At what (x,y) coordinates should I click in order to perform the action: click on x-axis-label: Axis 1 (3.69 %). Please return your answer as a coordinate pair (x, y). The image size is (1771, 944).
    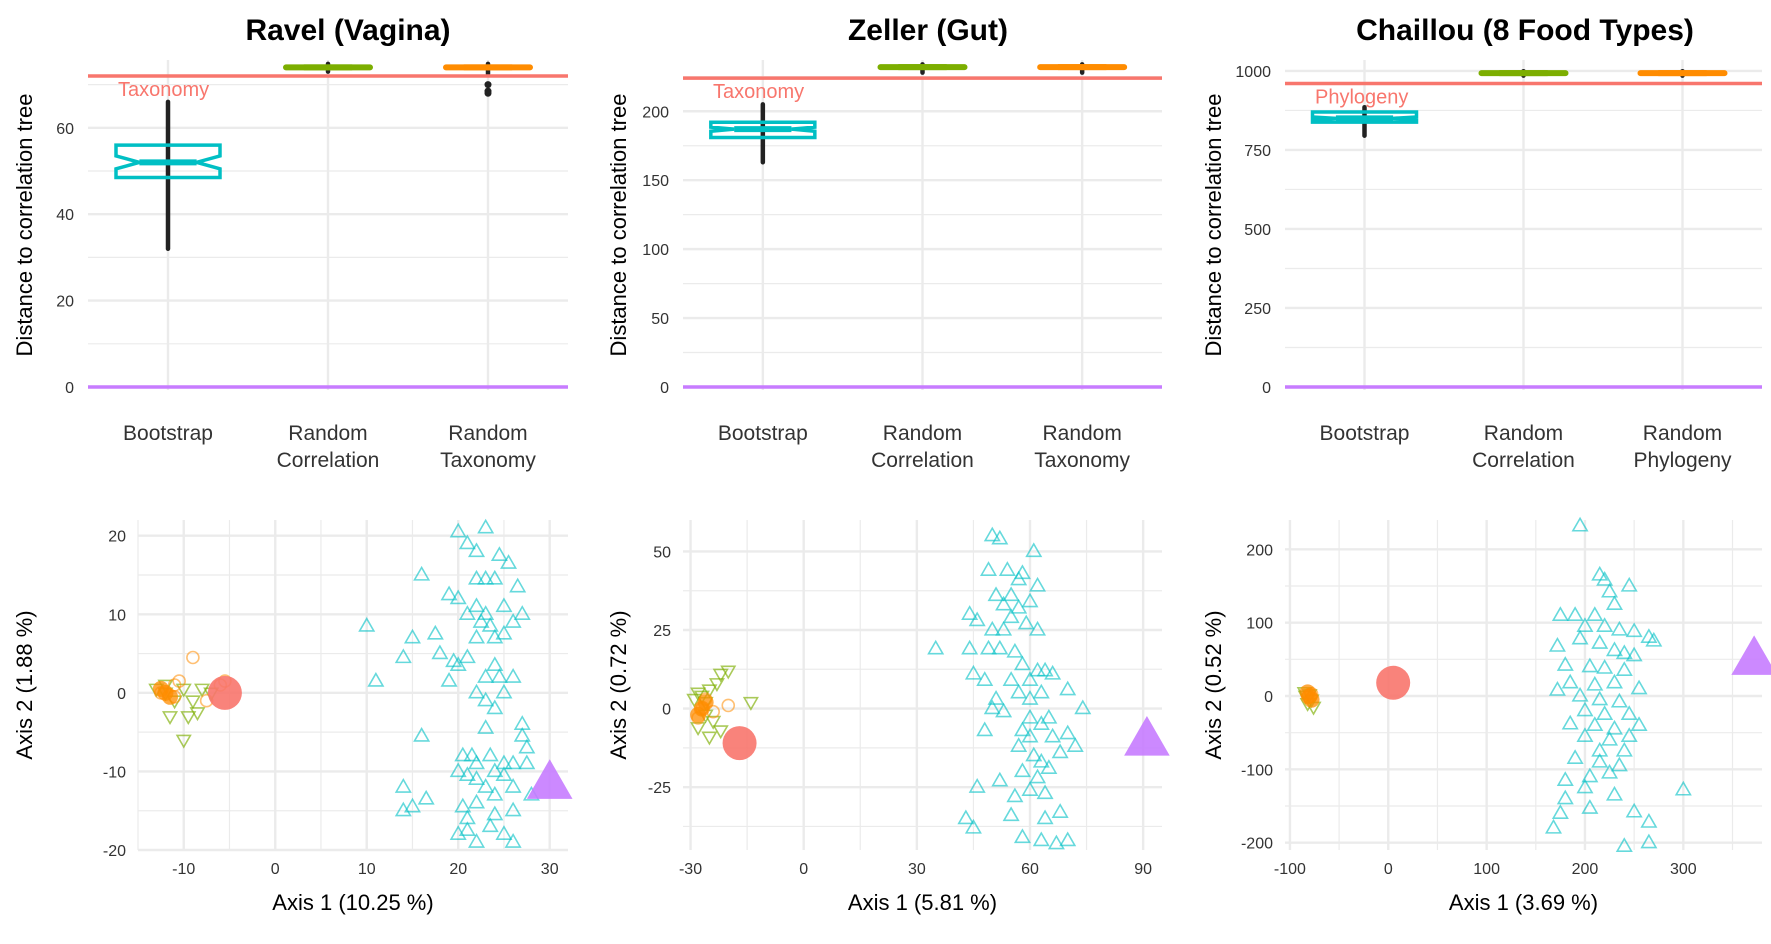
    Looking at the image, I should click on (1523, 902).